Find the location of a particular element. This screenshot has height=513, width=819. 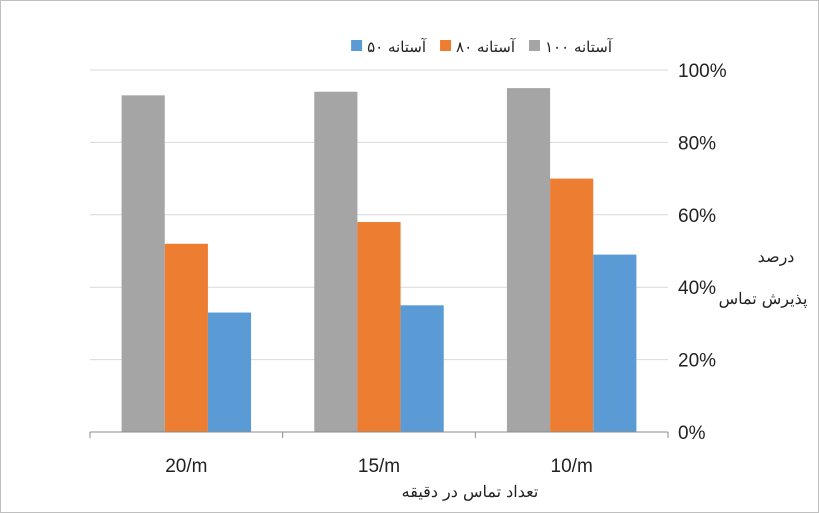

legend: آستانه ۱۰۰ آستانه ۸۰ آستانه ۵۰ is located at coordinates (482, 47).